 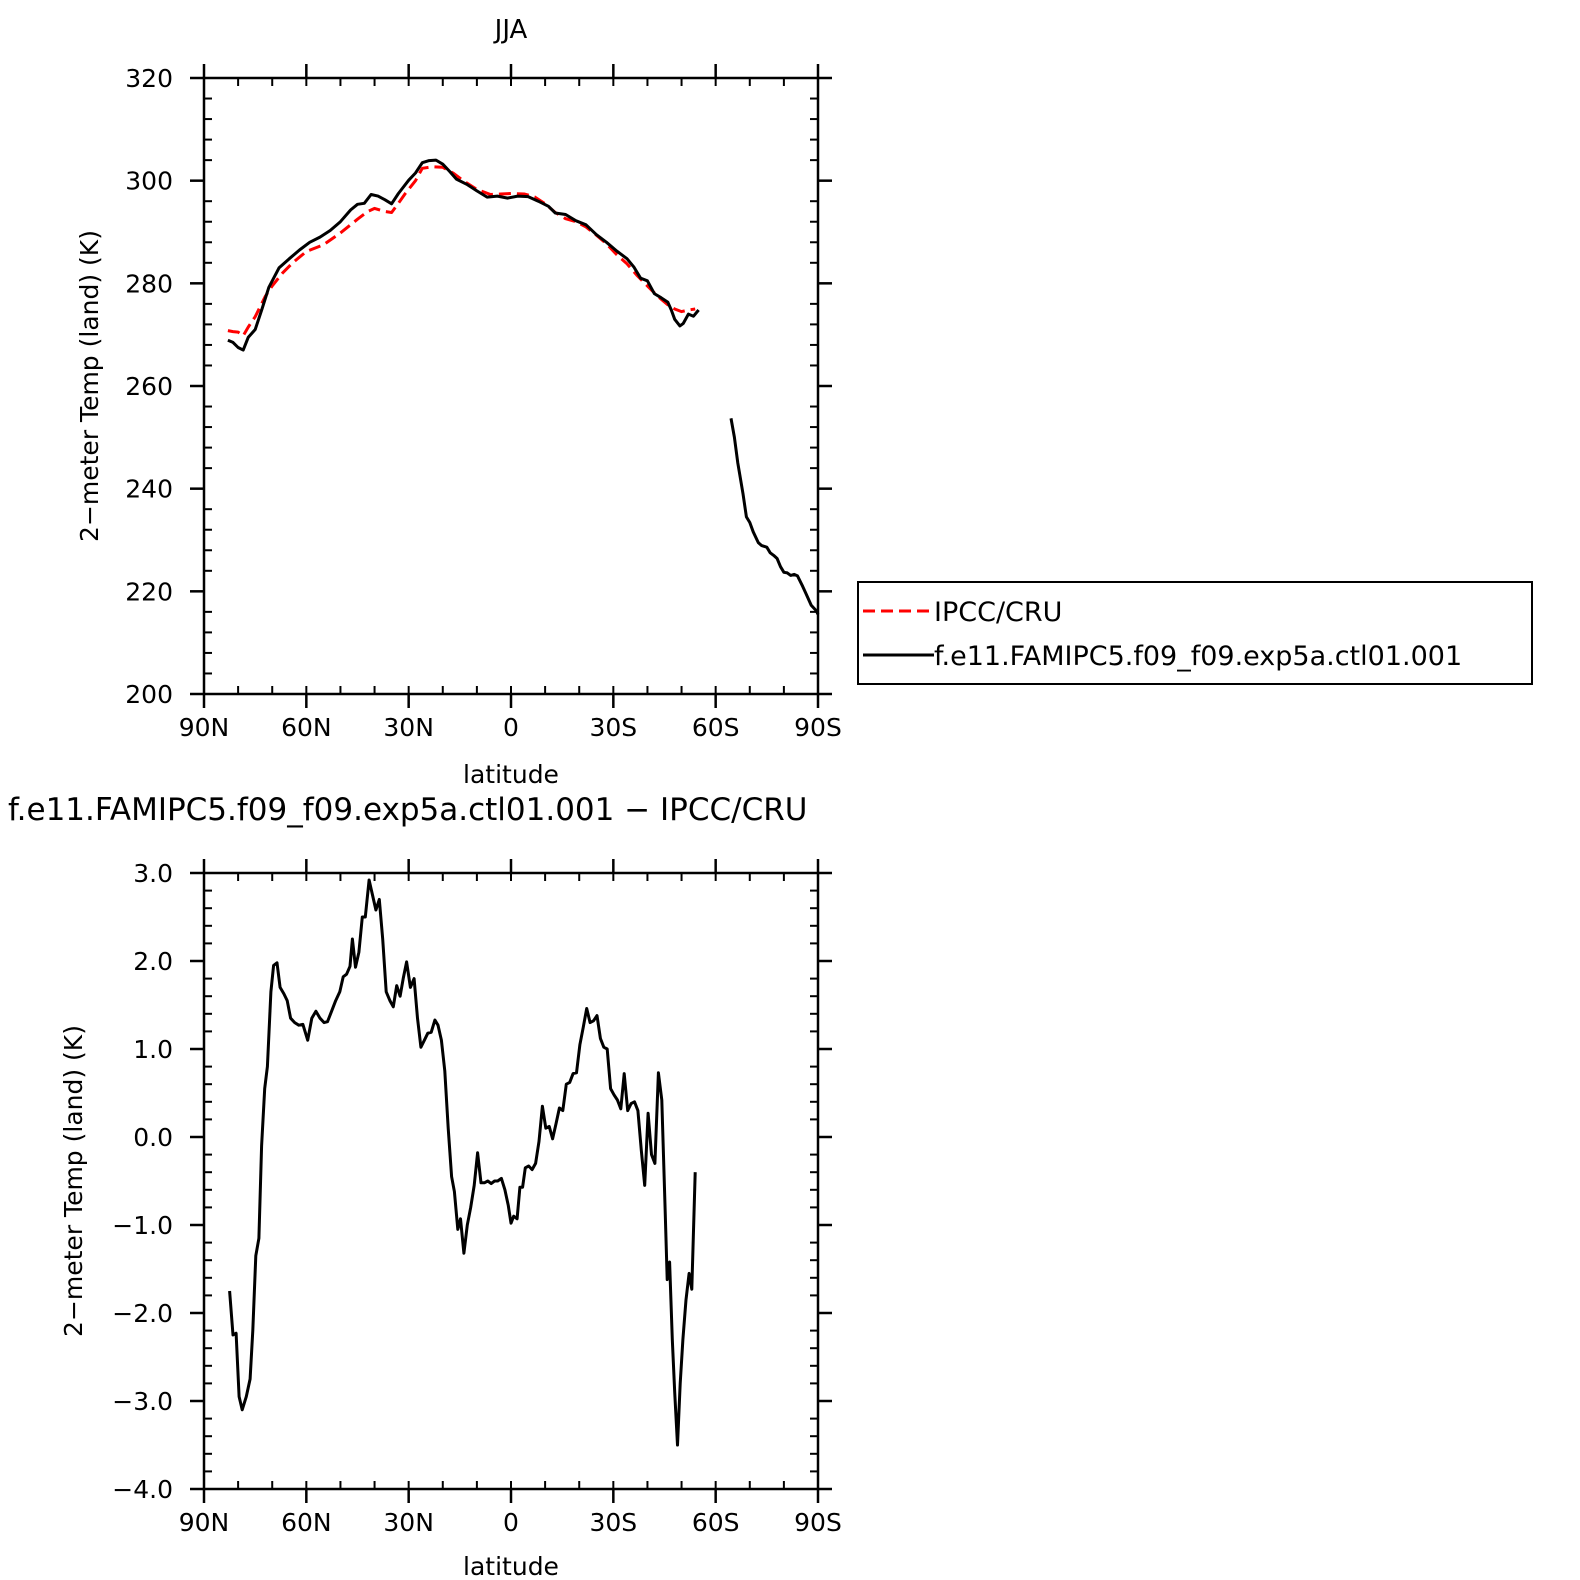 What do you see at coordinates (142, 1225) in the screenshot?
I see `y-tick-label: −1.0` at bounding box center [142, 1225].